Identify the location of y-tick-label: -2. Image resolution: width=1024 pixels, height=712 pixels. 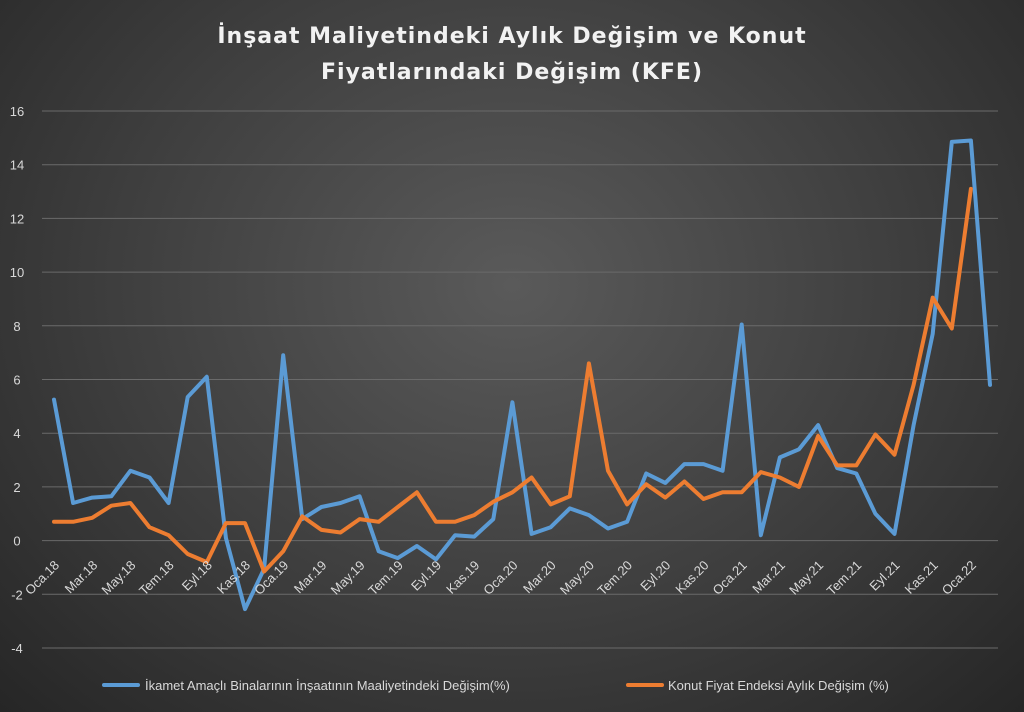
(17, 594).